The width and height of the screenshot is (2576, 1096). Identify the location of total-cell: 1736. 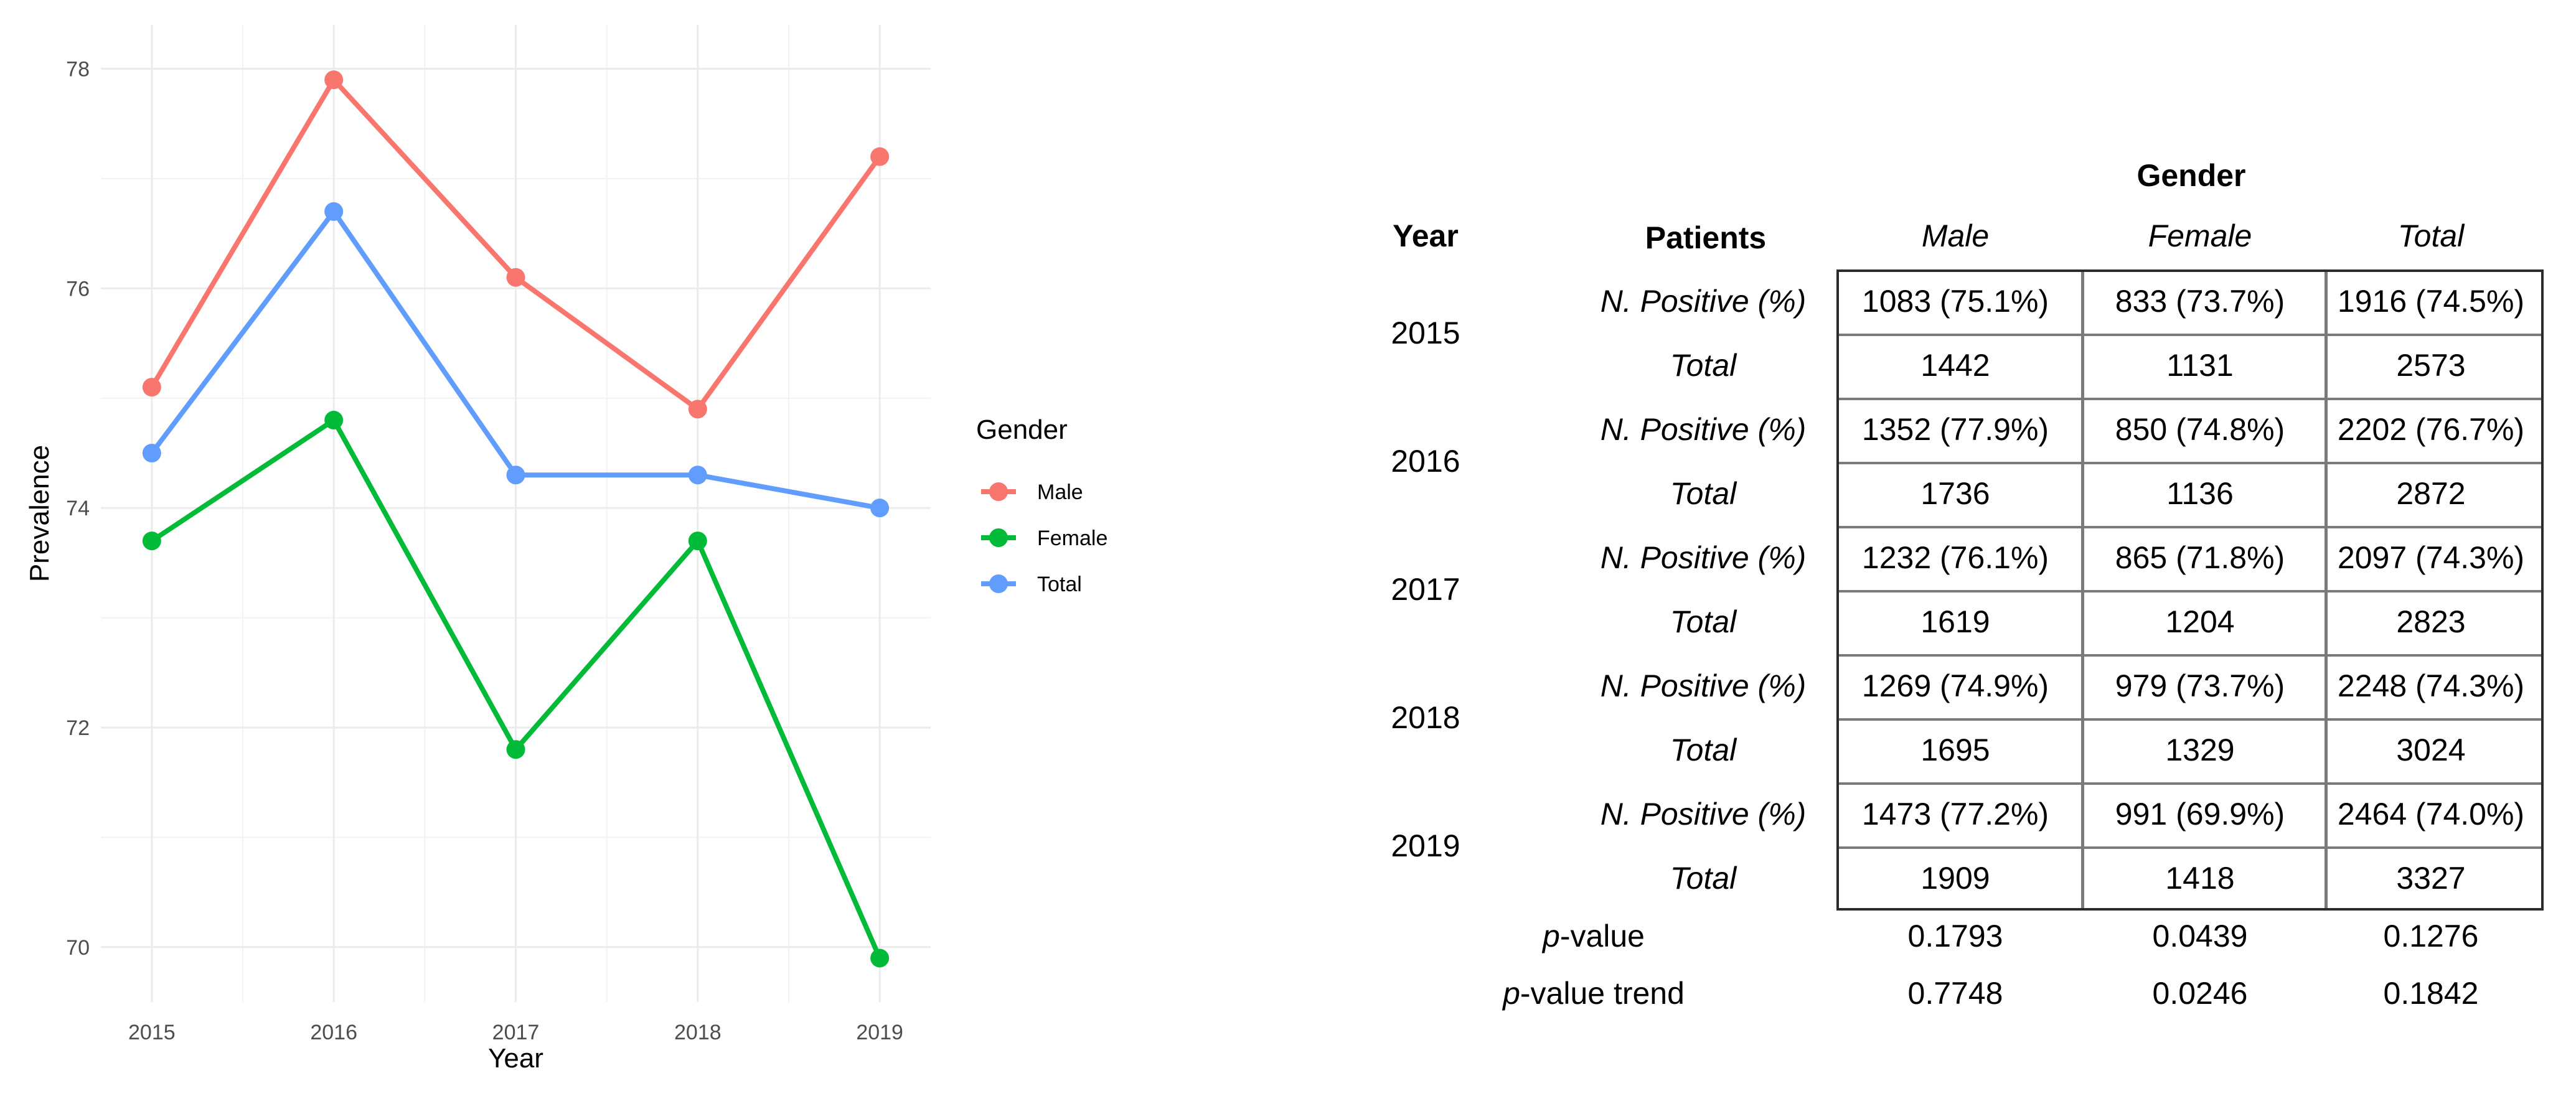
(1955, 493).